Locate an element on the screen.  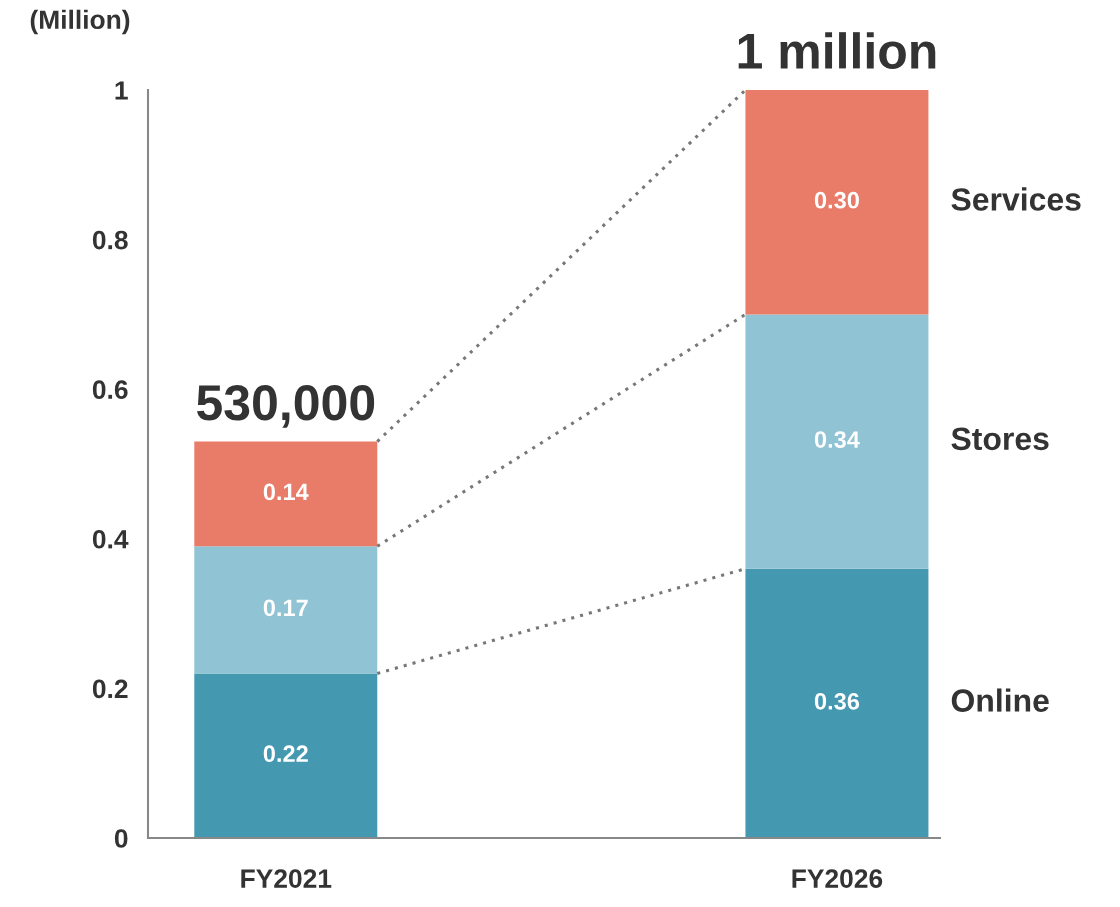
data-label: 0.17 is located at coordinates (285, 608).